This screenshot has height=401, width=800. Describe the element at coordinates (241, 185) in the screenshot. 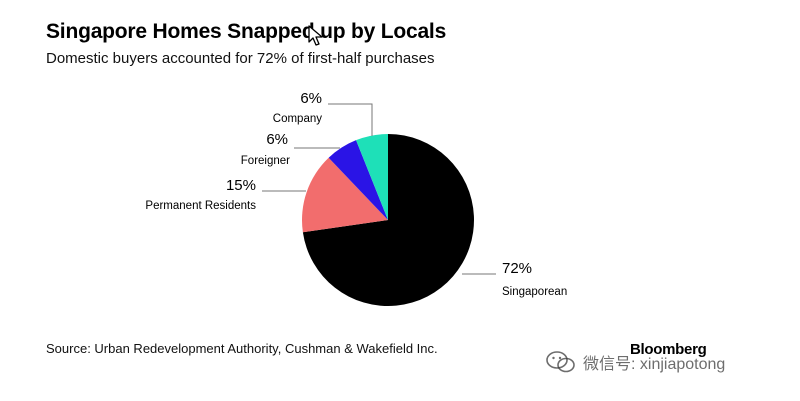

I see `slice-value-label: 15%` at that location.